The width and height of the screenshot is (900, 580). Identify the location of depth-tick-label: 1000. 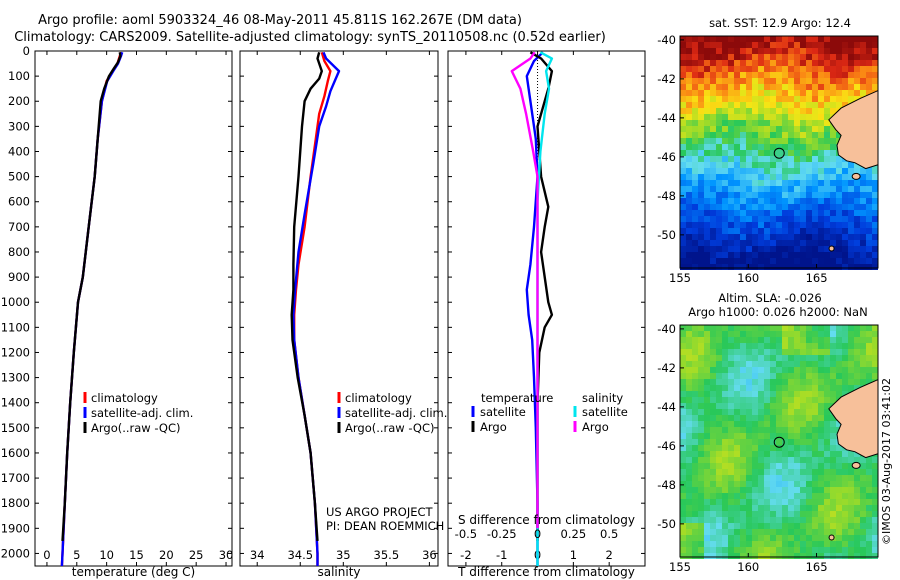
(15, 302).